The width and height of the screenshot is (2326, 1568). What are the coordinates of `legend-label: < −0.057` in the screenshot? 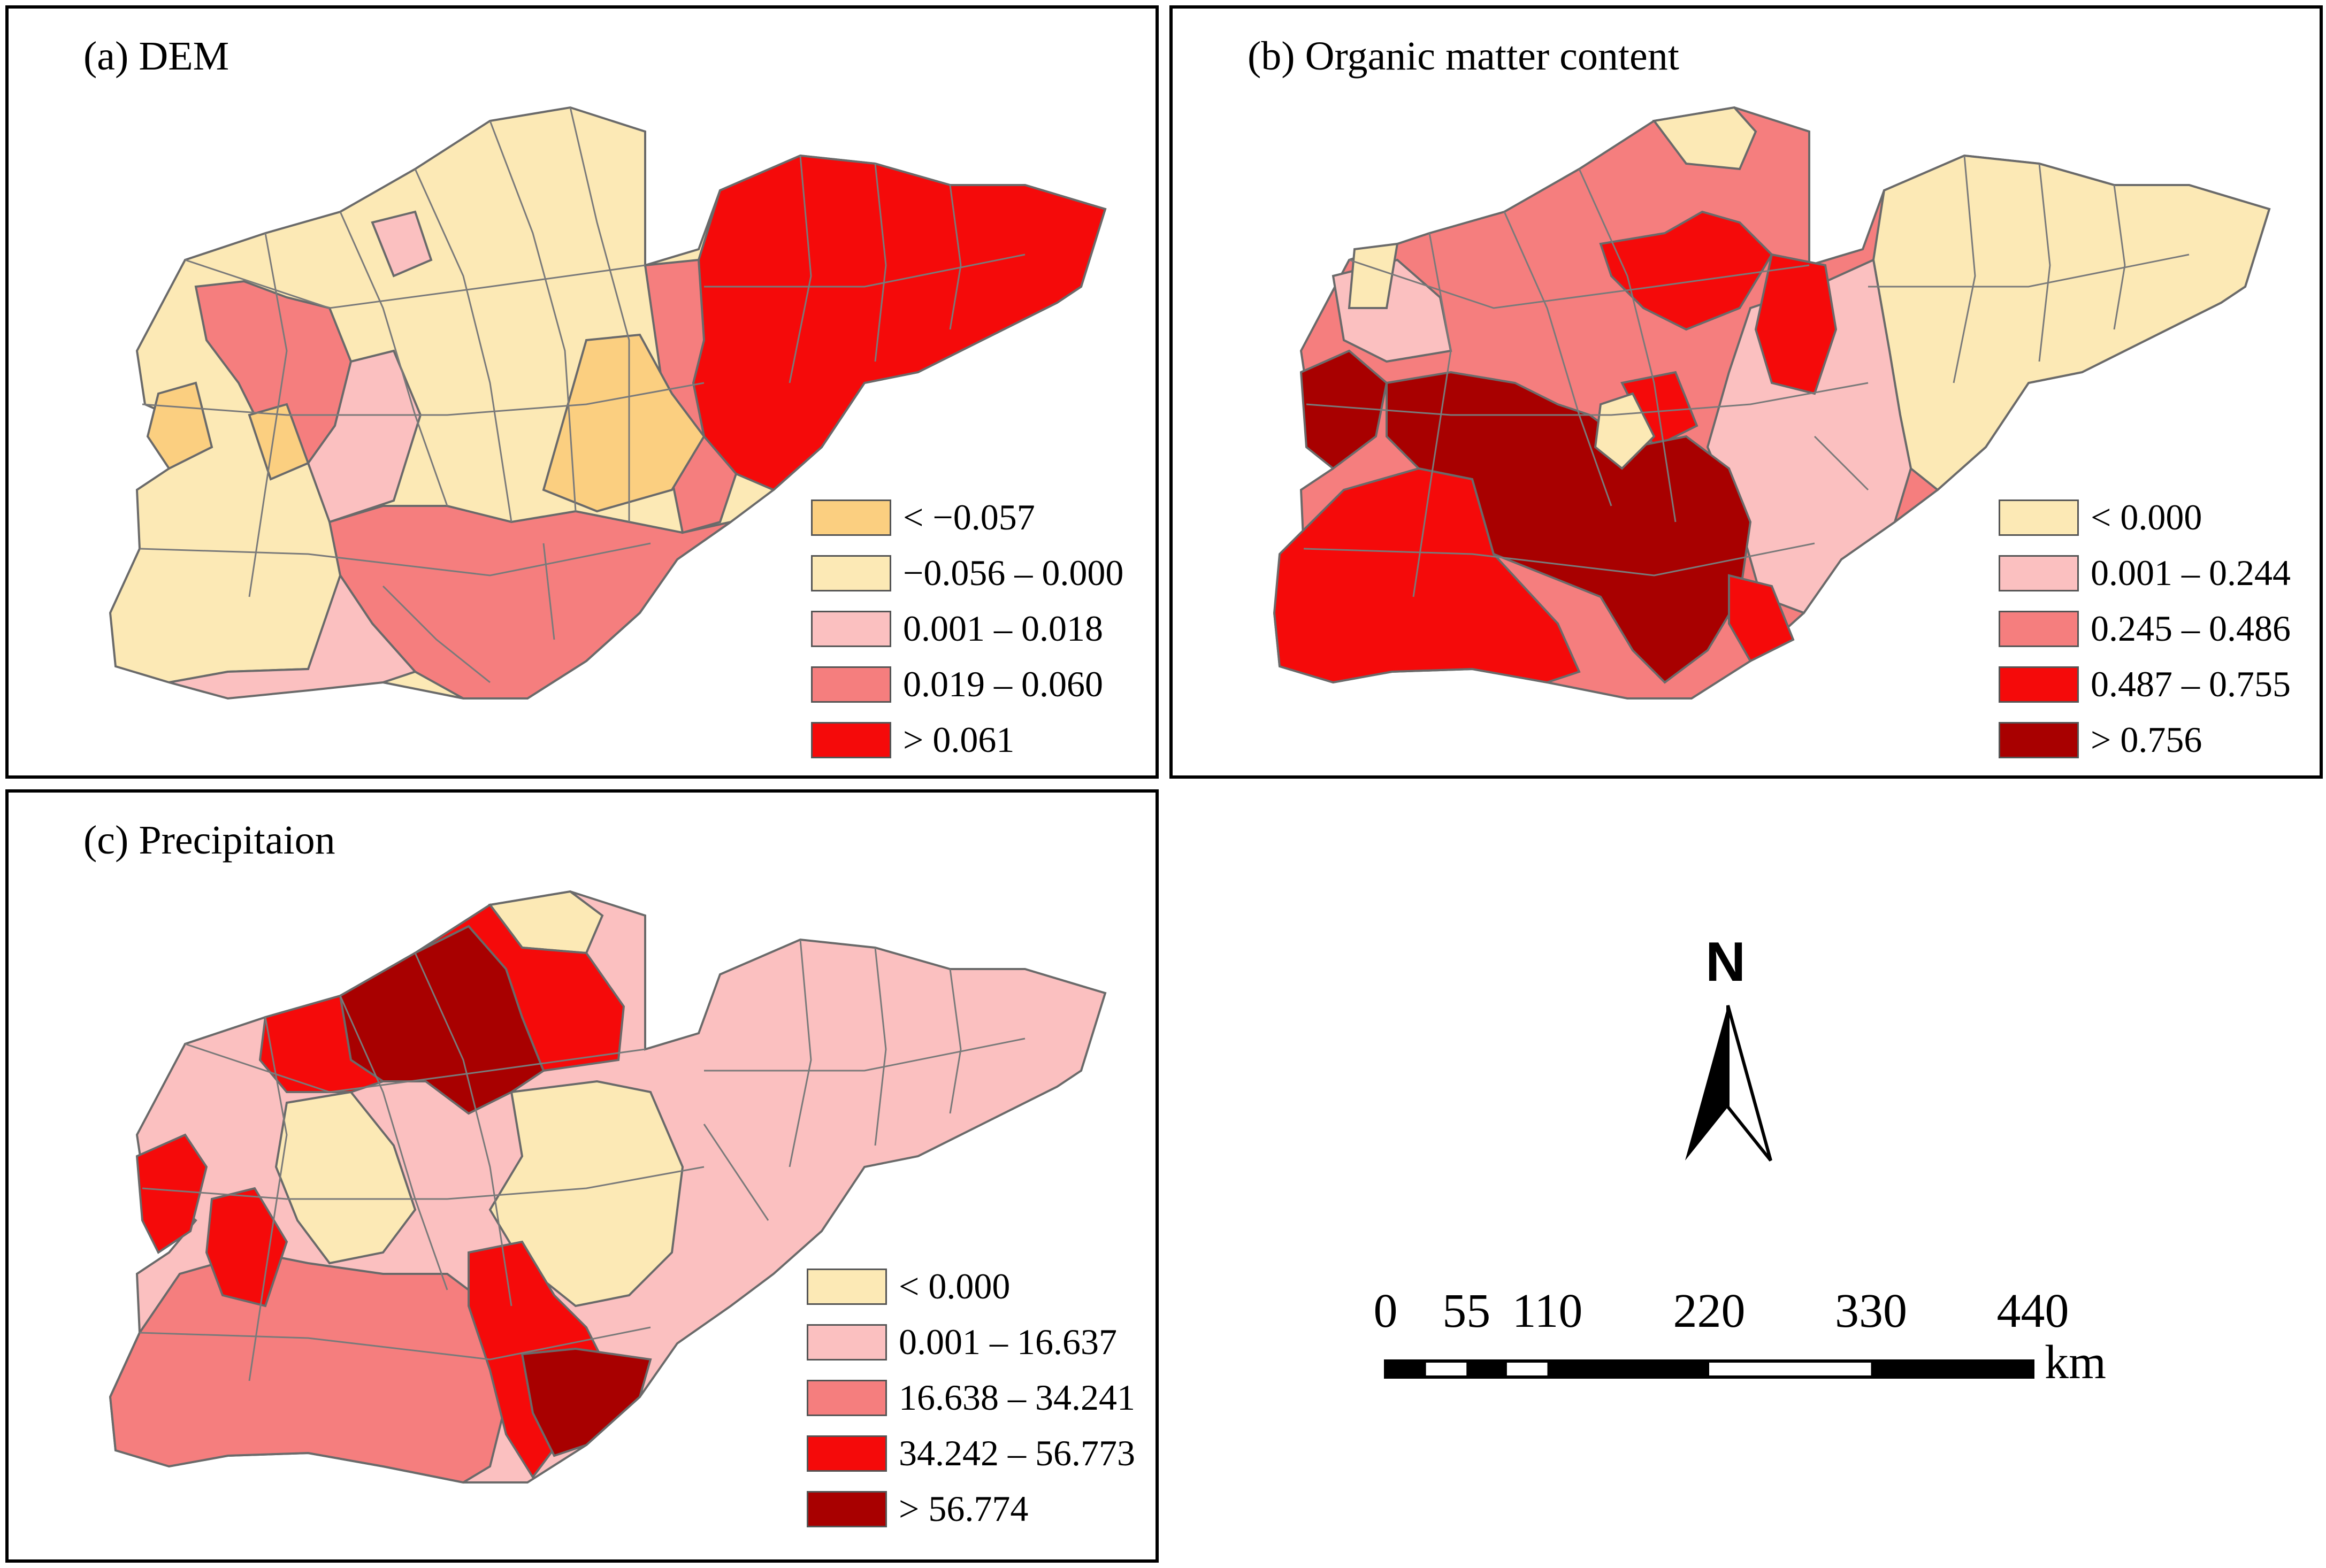 It's located at (969, 517).